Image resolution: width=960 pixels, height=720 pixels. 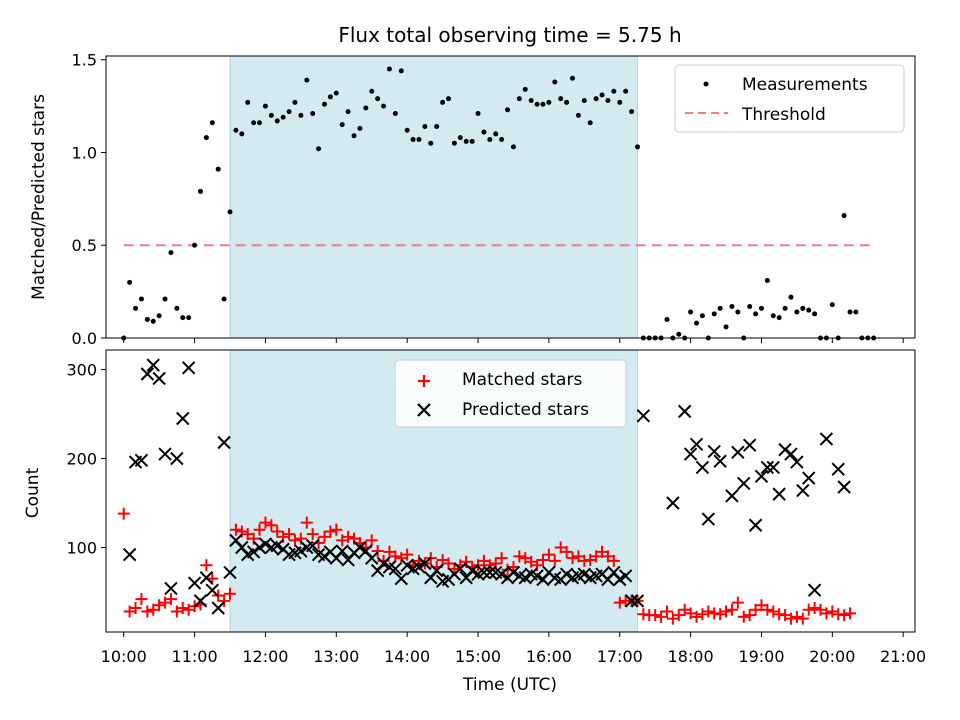 I want to click on top-y-axis-label: Matched/Predicted stars, so click(x=39, y=197).